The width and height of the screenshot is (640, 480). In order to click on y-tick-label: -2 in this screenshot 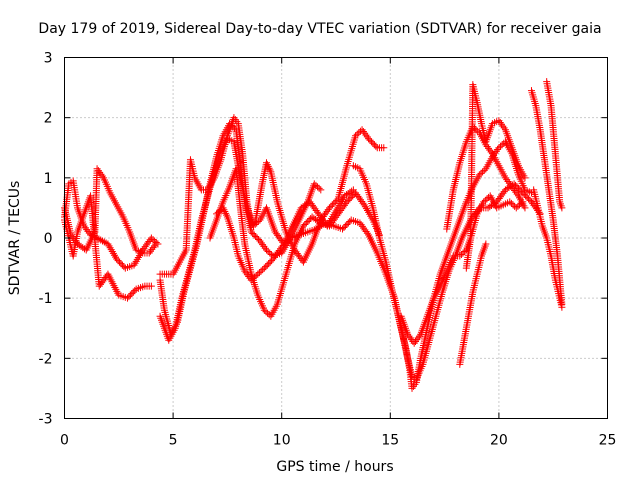, I will do `click(46, 359)`.